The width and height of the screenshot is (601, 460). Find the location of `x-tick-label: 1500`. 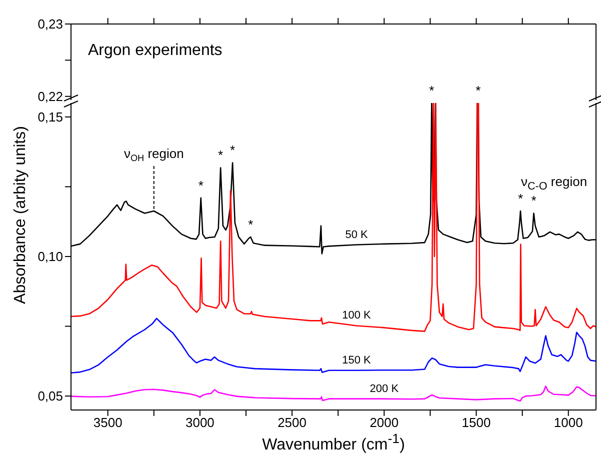

x-tick-label: 1500 is located at coordinates (476, 422).